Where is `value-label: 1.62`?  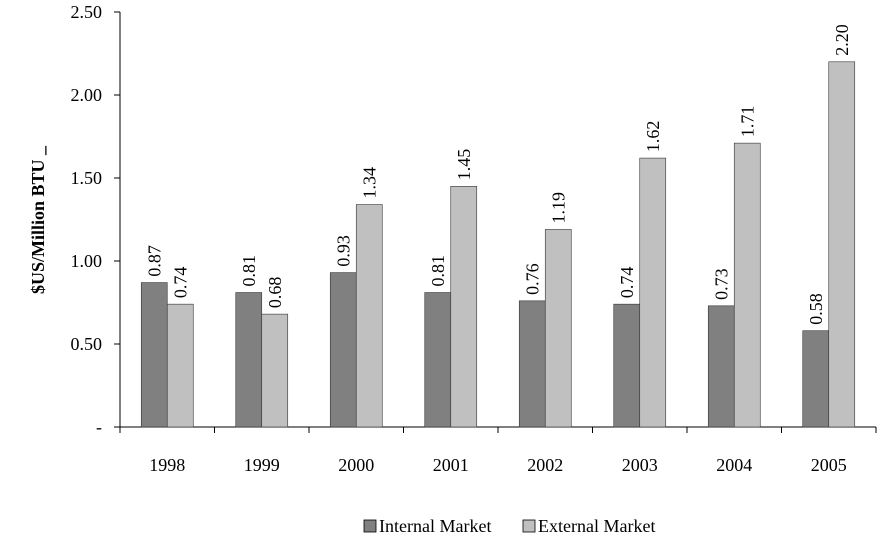 value-label: 1.62 is located at coordinates (653, 137).